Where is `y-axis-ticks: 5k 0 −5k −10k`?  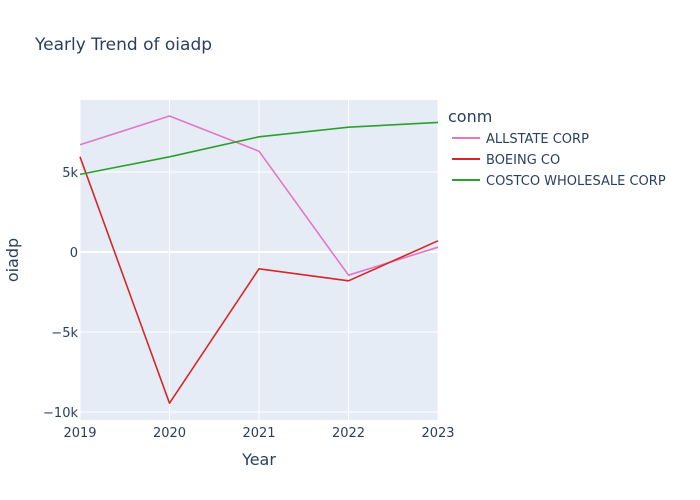 y-axis-ticks: 5k 0 −5k −10k is located at coordinates (60, 293).